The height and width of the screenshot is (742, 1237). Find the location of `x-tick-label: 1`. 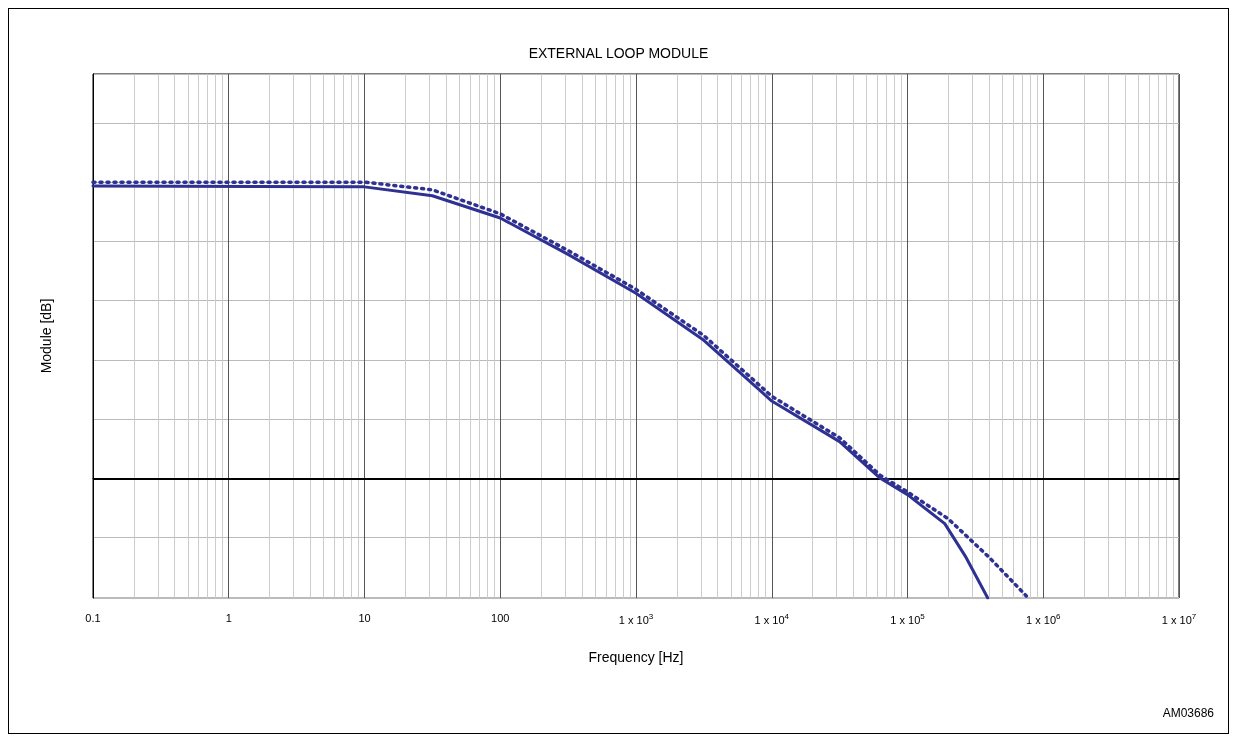

x-tick-label: 1 is located at coordinates (228, 617).